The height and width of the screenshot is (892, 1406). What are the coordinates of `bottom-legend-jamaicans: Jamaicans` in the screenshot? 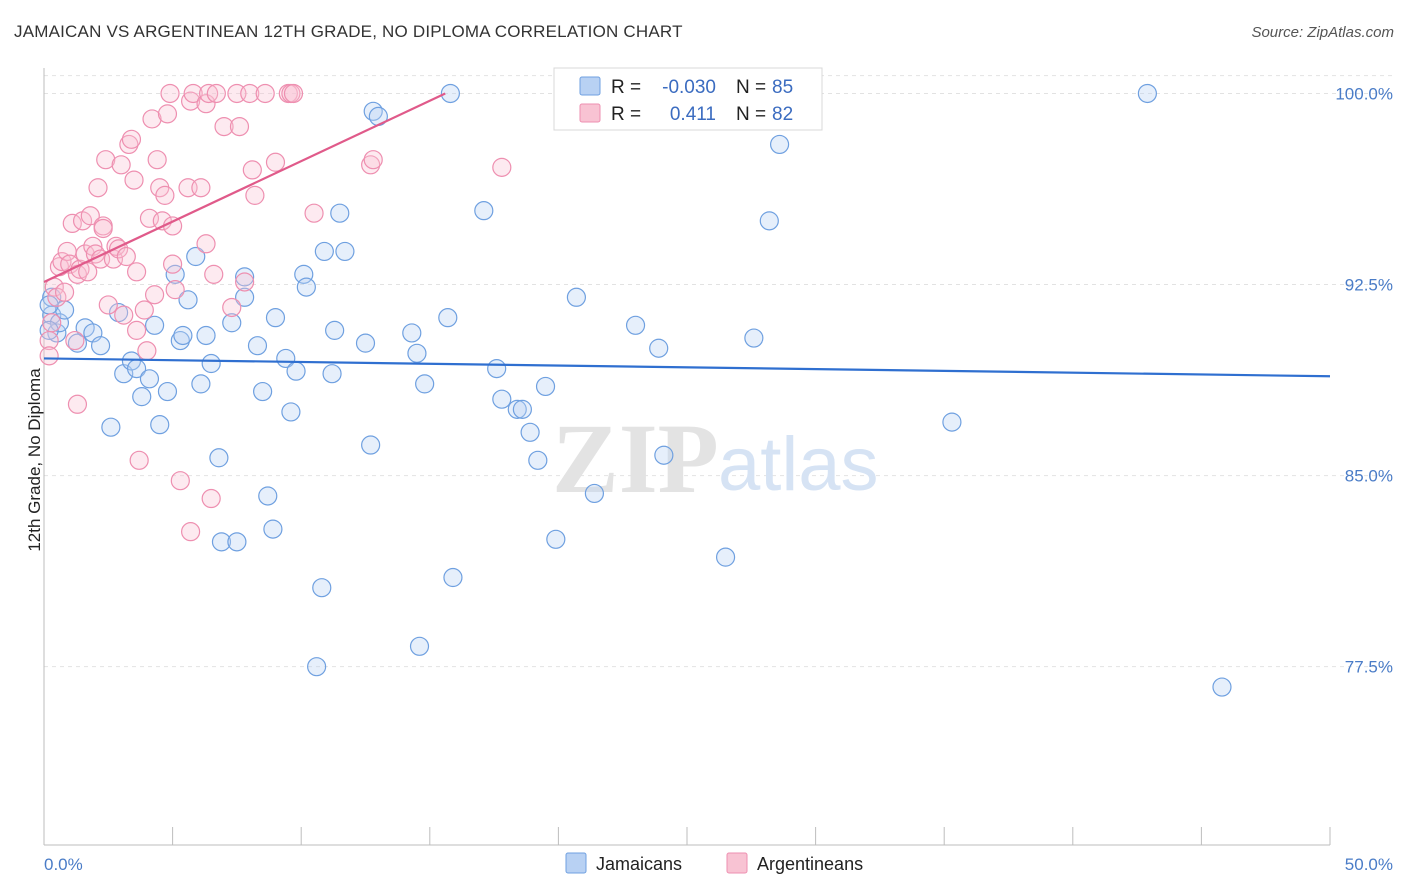 It's located at (639, 864).